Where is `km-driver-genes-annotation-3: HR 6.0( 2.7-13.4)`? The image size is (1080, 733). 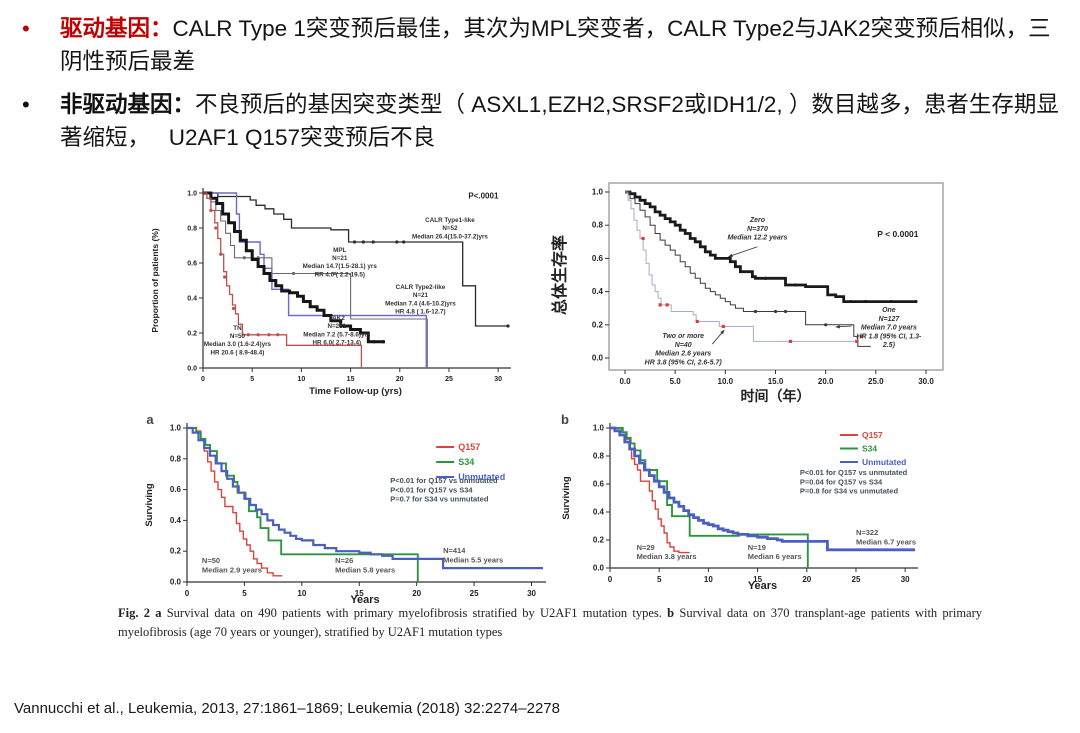
km-driver-genes-annotation-3: HR 6.0( 2.7-13.4) is located at coordinates (336, 342).